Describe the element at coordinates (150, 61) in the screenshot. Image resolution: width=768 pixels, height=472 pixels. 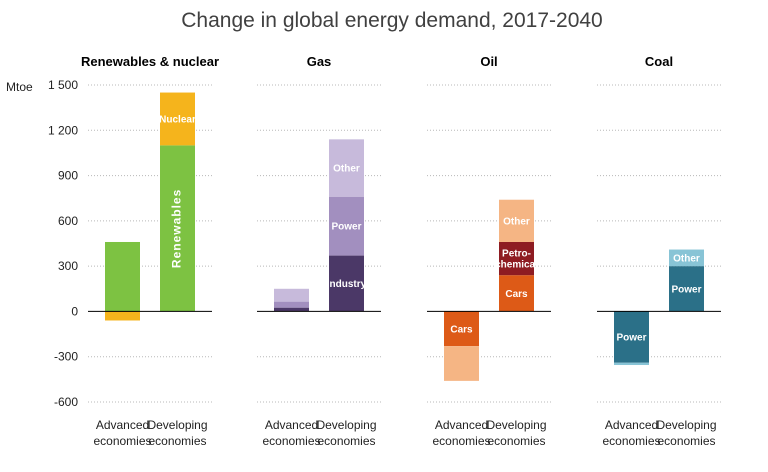
I see `panel-title: Renewables & nuclear` at that location.